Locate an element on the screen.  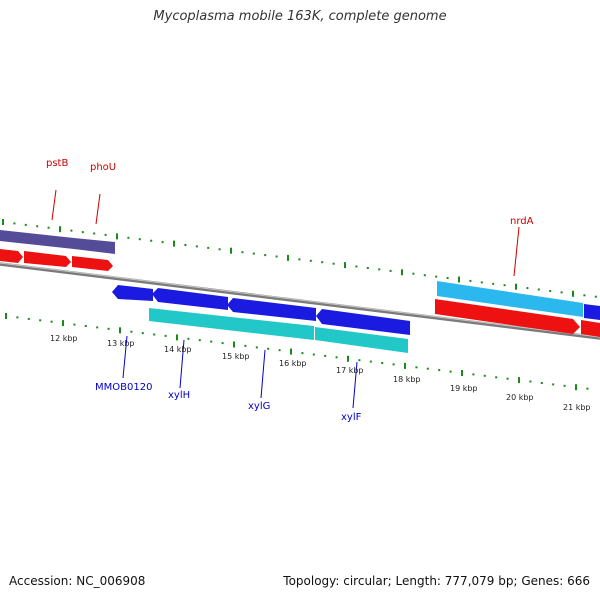
gene-label-pstB: pstB is located at coordinates (57, 163).